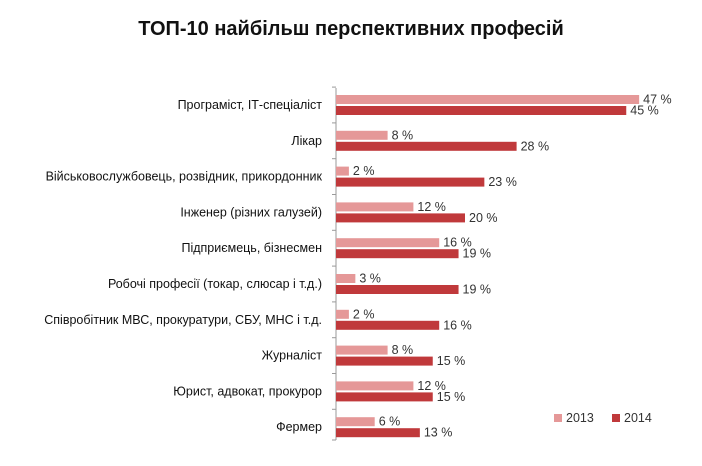  What do you see at coordinates (247, 391) in the screenshot?
I see `category-label: Юрист, адвокат, прокурор` at bounding box center [247, 391].